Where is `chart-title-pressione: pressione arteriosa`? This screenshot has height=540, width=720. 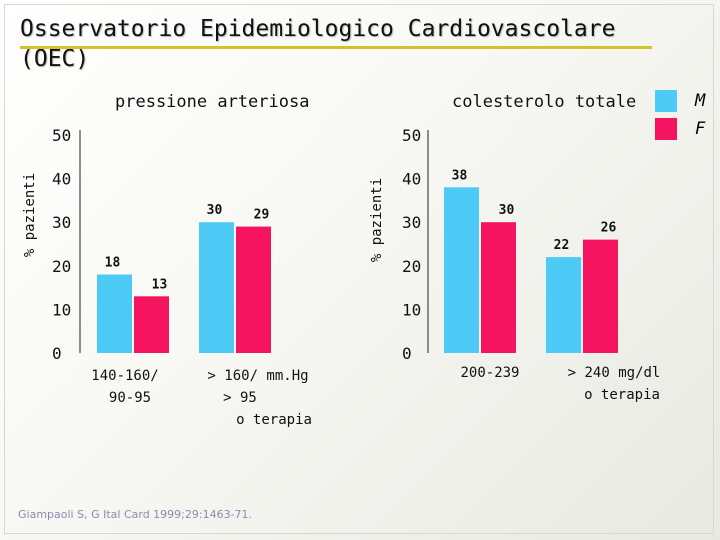 chart-title-pressione: pressione arteriosa is located at coordinates (212, 102).